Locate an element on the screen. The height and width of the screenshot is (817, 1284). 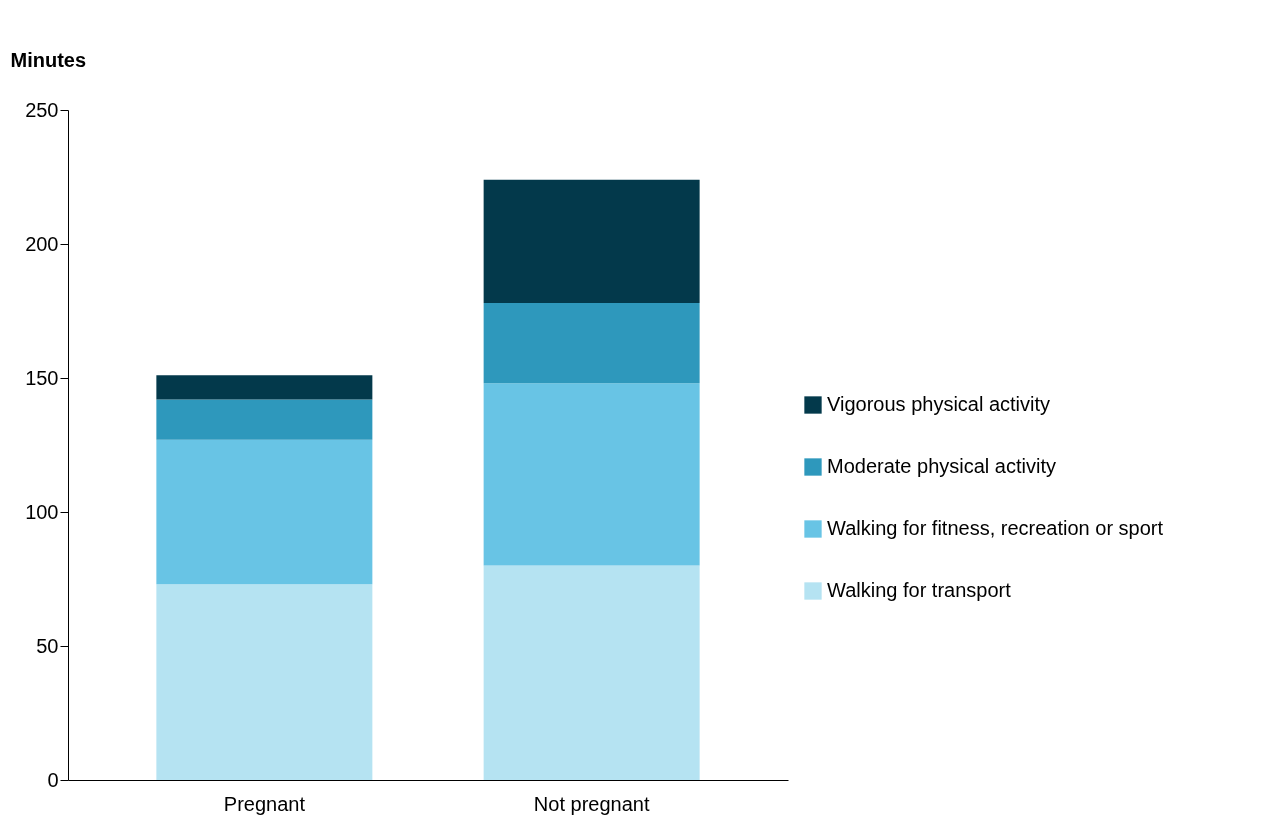
y-tick-label: 0 is located at coordinates (53, 779).